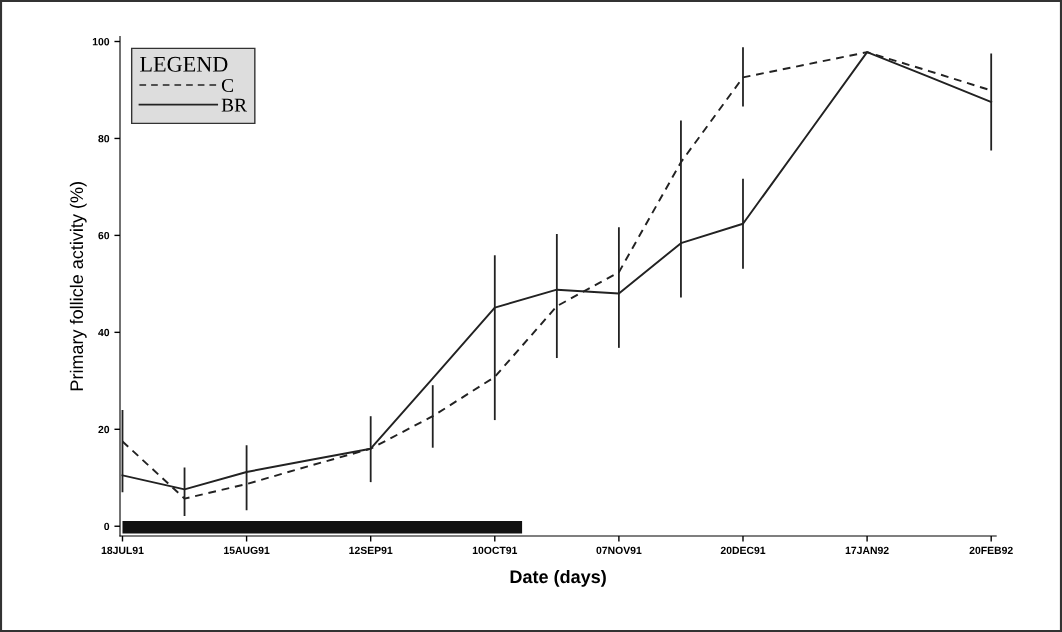  I want to click on x-tick-label: 20FEB92, so click(991, 550).